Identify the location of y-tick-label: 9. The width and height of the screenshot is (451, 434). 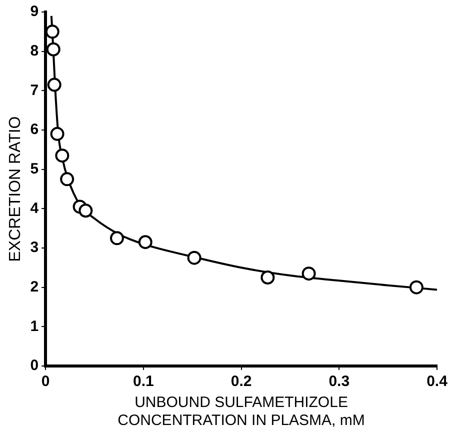
(34, 11).